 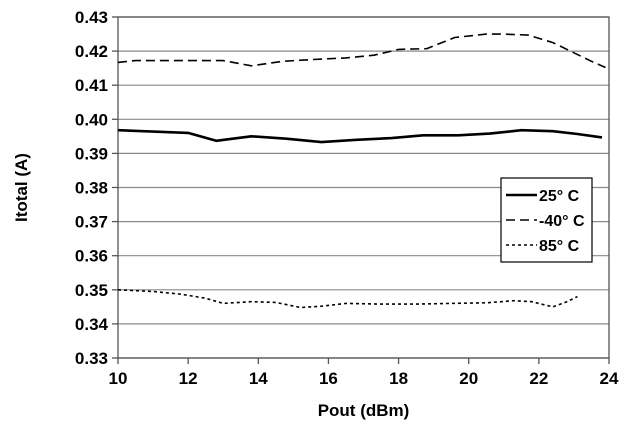 I want to click on y-tick-label: 0.38, so click(x=91, y=188).